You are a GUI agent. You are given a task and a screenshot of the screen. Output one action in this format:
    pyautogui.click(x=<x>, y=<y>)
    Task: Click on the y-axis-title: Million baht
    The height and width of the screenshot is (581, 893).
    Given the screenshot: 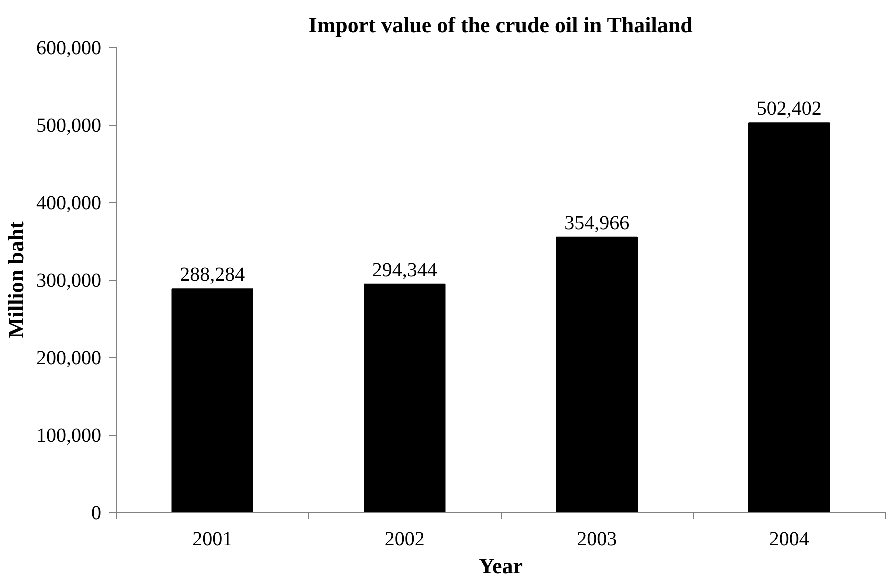 What is the action you would take?
    pyautogui.click(x=16, y=279)
    